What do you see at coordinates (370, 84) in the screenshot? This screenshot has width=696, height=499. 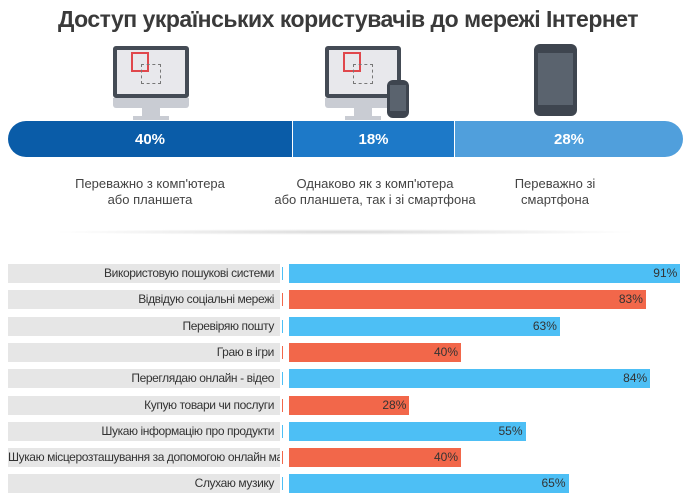 I see `monitor-and-phone-icon` at bounding box center [370, 84].